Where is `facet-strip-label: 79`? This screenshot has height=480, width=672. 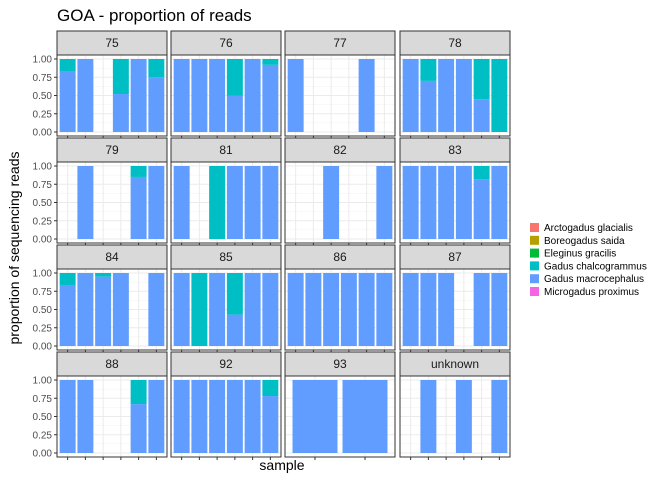
facet-strip-label: 79 is located at coordinates (112, 150).